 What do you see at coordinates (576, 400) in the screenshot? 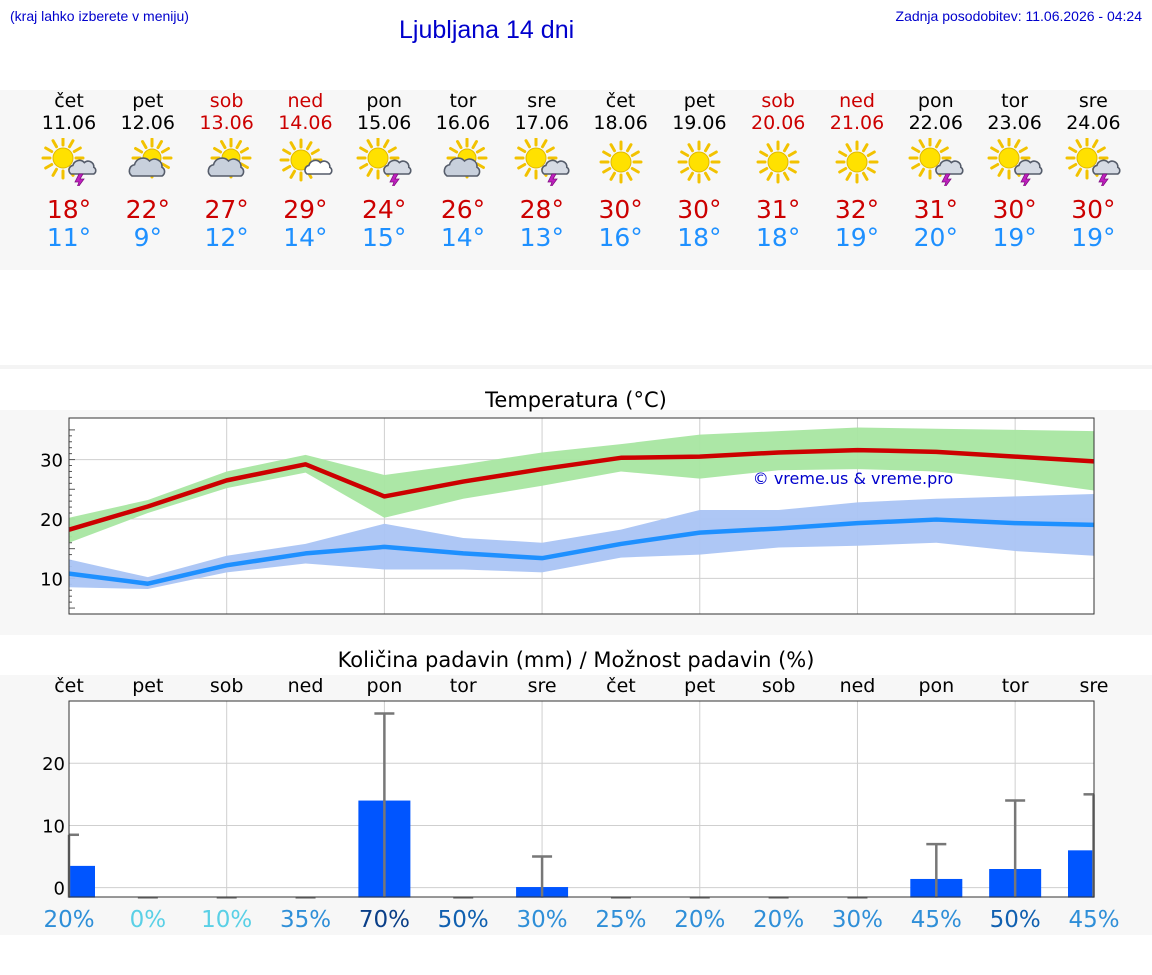
I see `temperature-chart-title: Temperatura (°C)` at bounding box center [576, 400].